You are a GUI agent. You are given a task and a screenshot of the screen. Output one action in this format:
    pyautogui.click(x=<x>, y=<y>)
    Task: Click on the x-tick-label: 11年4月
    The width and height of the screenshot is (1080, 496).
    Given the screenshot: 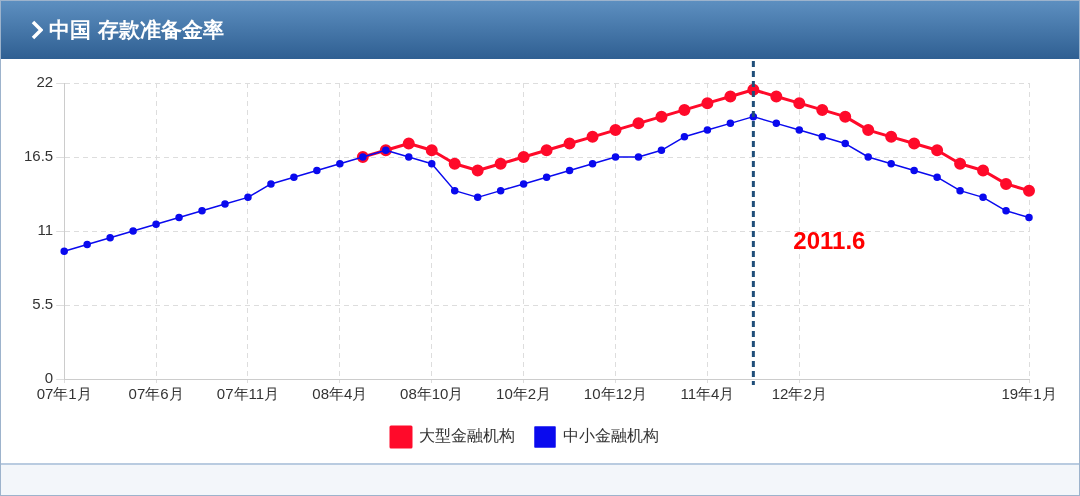 What is the action you would take?
    pyautogui.click(x=707, y=394)
    